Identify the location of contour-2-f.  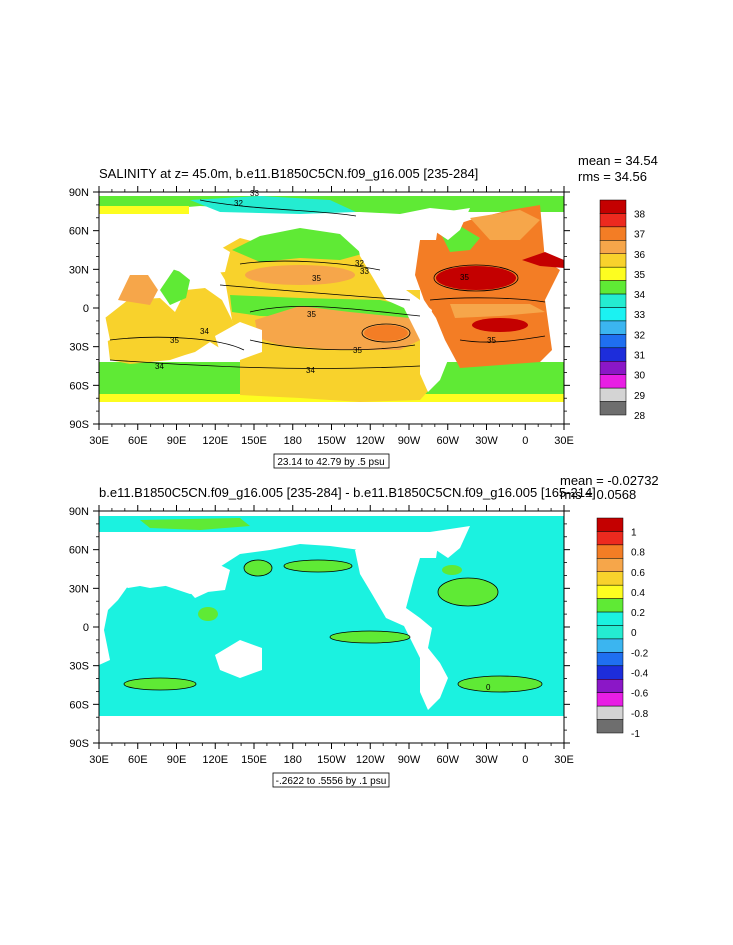
(258, 568).